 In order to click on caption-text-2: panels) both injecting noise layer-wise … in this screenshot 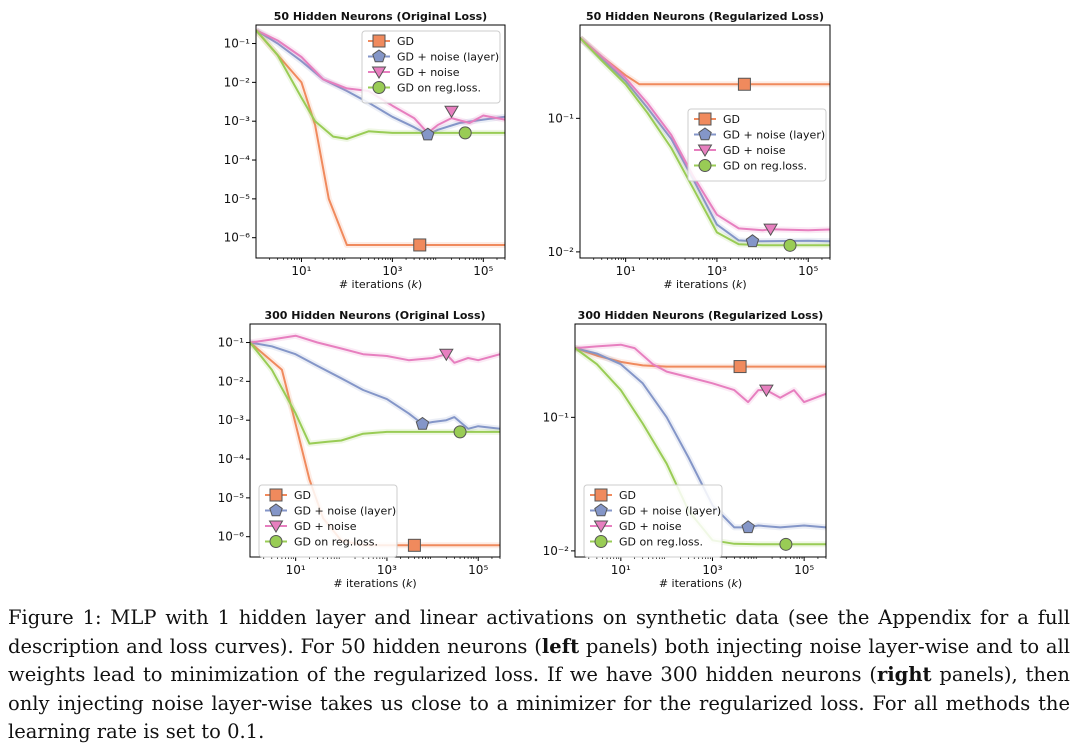, I will do `click(539, 660)`.